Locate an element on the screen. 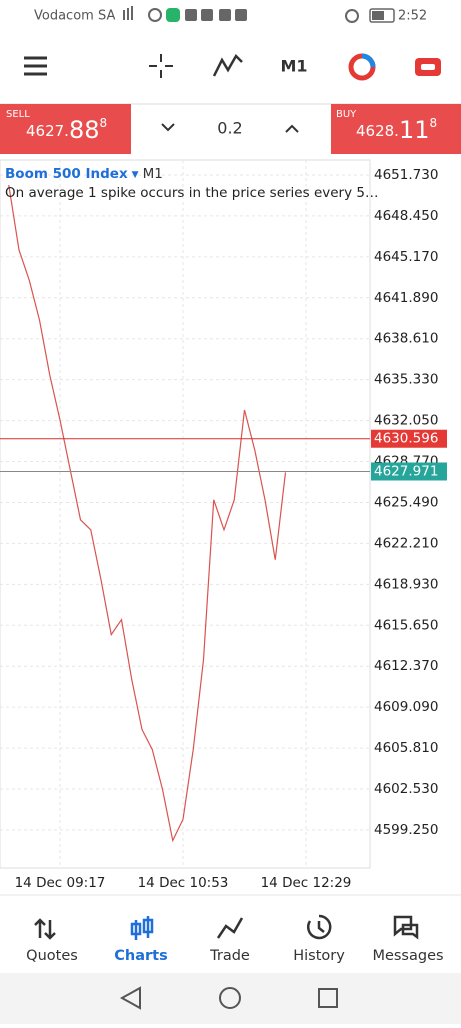  bottom-nav: Quotes Charts Trade History Messages is located at coordinates (235, 939).